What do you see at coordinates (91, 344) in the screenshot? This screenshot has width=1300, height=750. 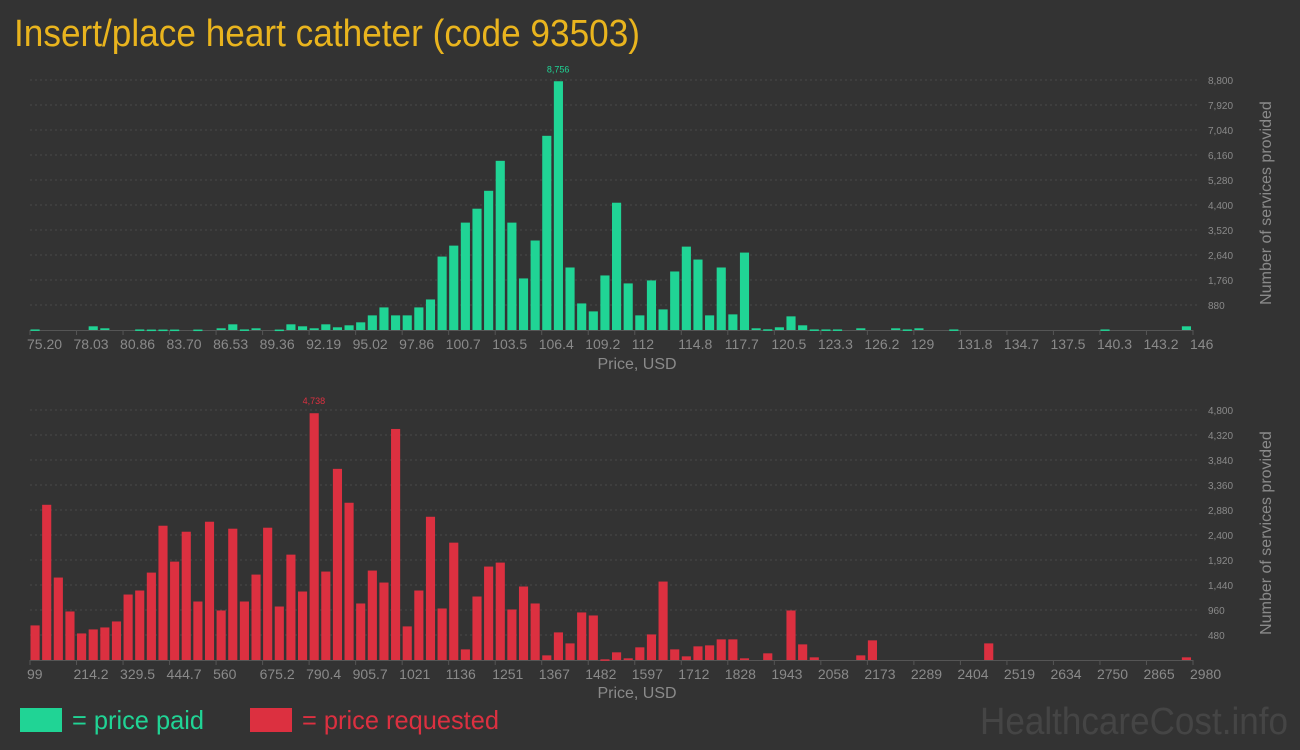 I see `x-tick-label: 78.03` at bounding box center [91, 344].